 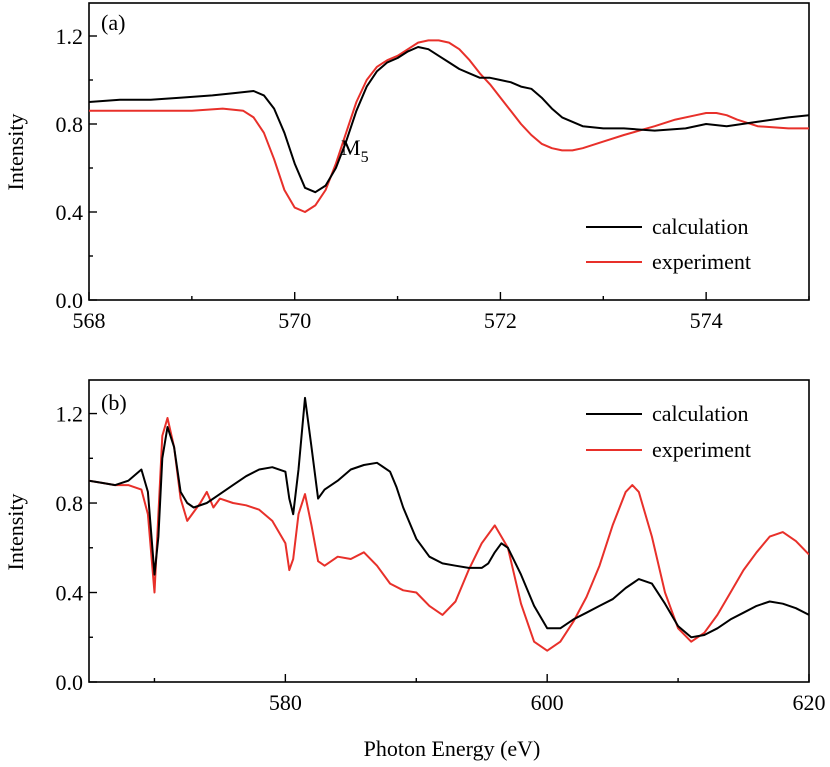 I want to click on x-tick-label: 580, so click(x=285, y=702).